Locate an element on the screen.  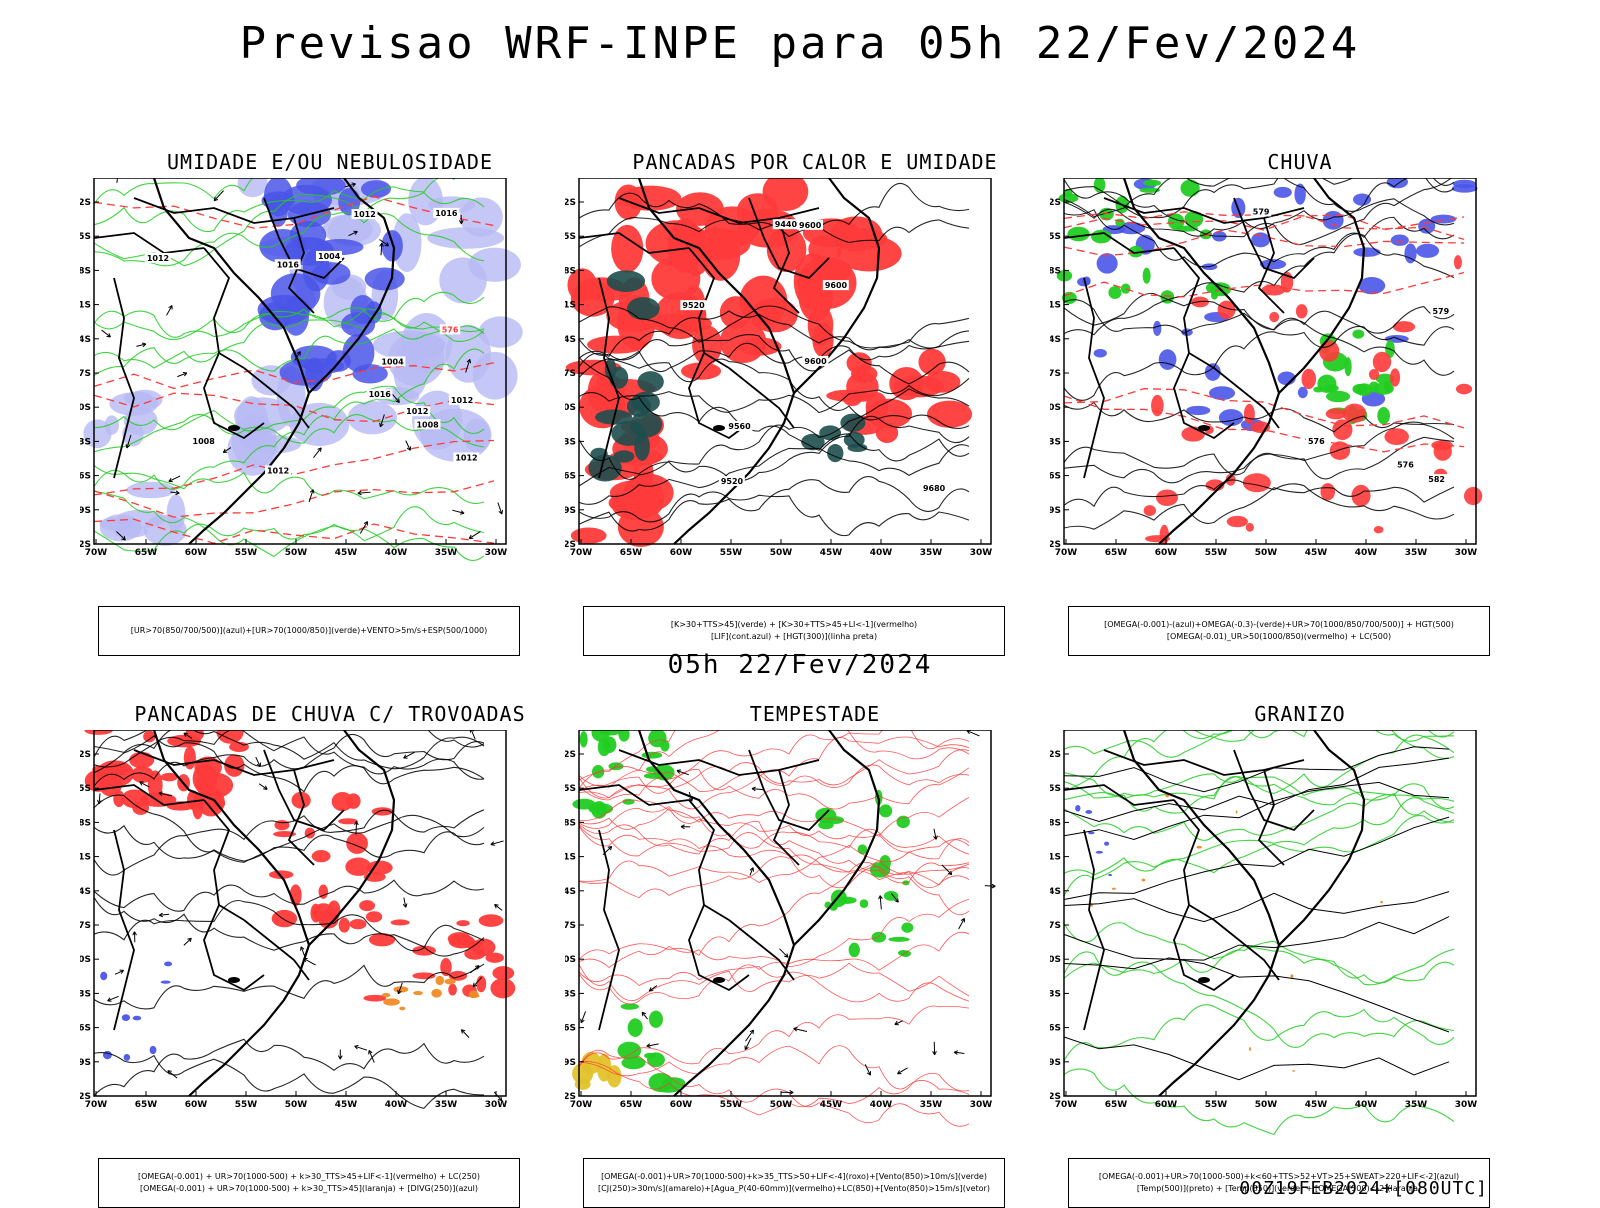
contour-label: 9440 is located at coordinates (786, 224).